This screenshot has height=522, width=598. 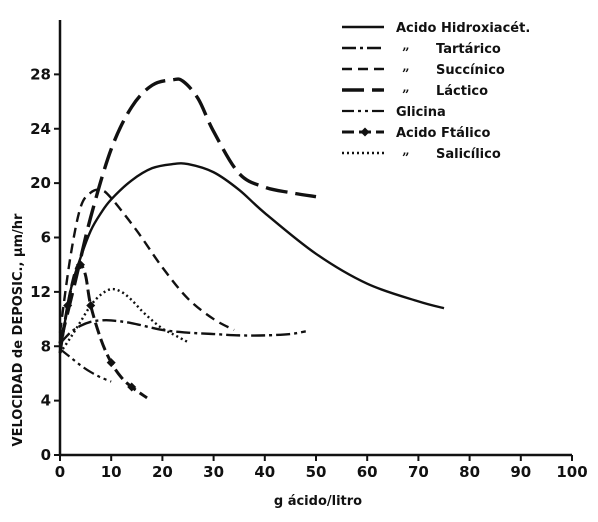 I want to click on legend-label: Acido Hidroxiacét., so click(x=463, y=28).